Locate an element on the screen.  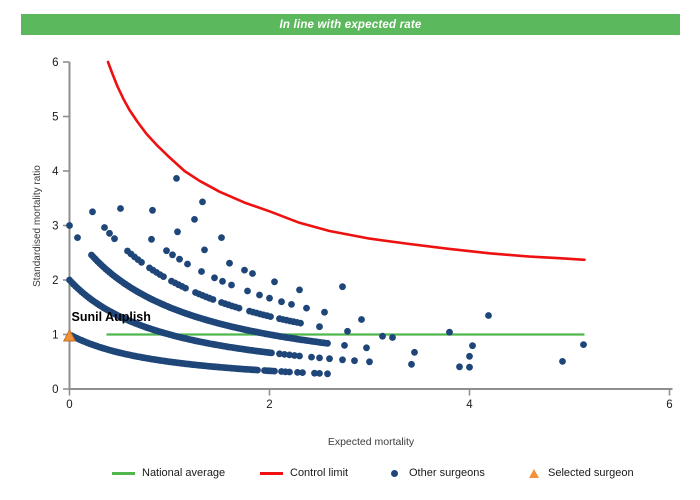
x-tick-label: 2 is located at coordinates (269, 405).